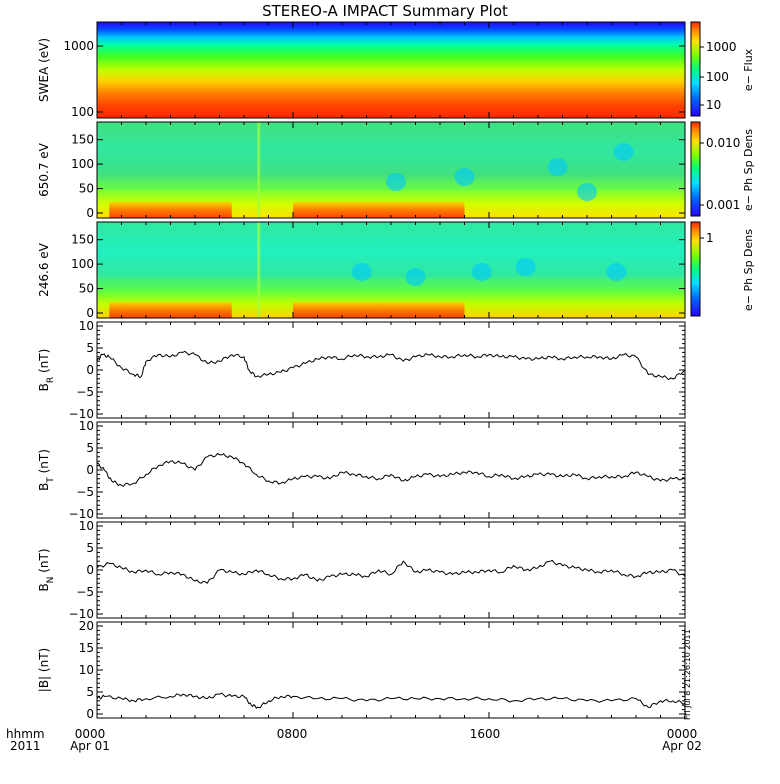  I want to click on y-axis-label: BN (nT), so click(46, 569).